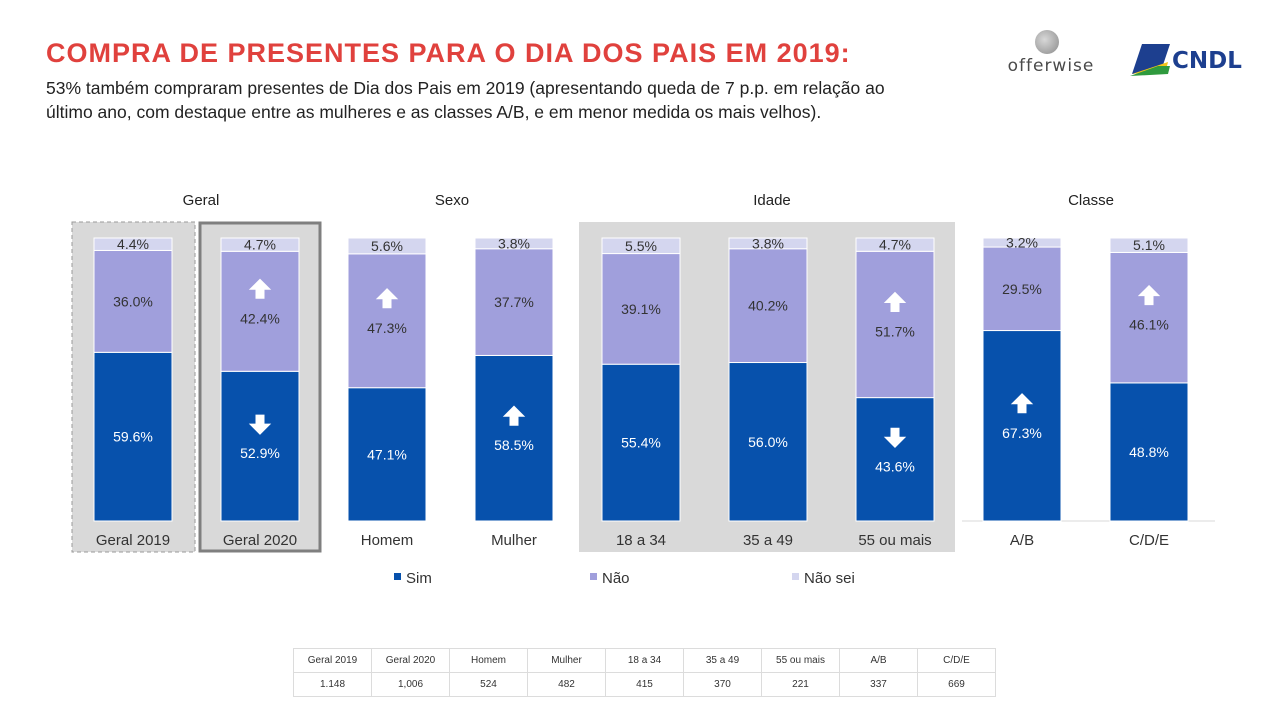 The image size is (1280, 720). What do you see at coordinates (260, 318) in the screenshot?
I see `label-nao-1: 42.4%` at bounding box center [260, 318].